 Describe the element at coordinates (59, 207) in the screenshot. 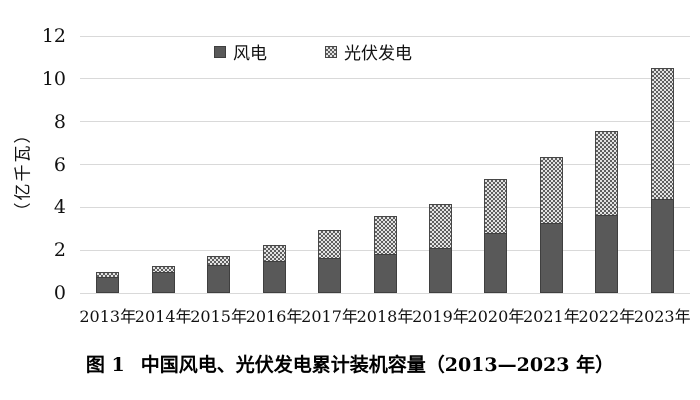

I see `y-tick-label: 4` at that location.